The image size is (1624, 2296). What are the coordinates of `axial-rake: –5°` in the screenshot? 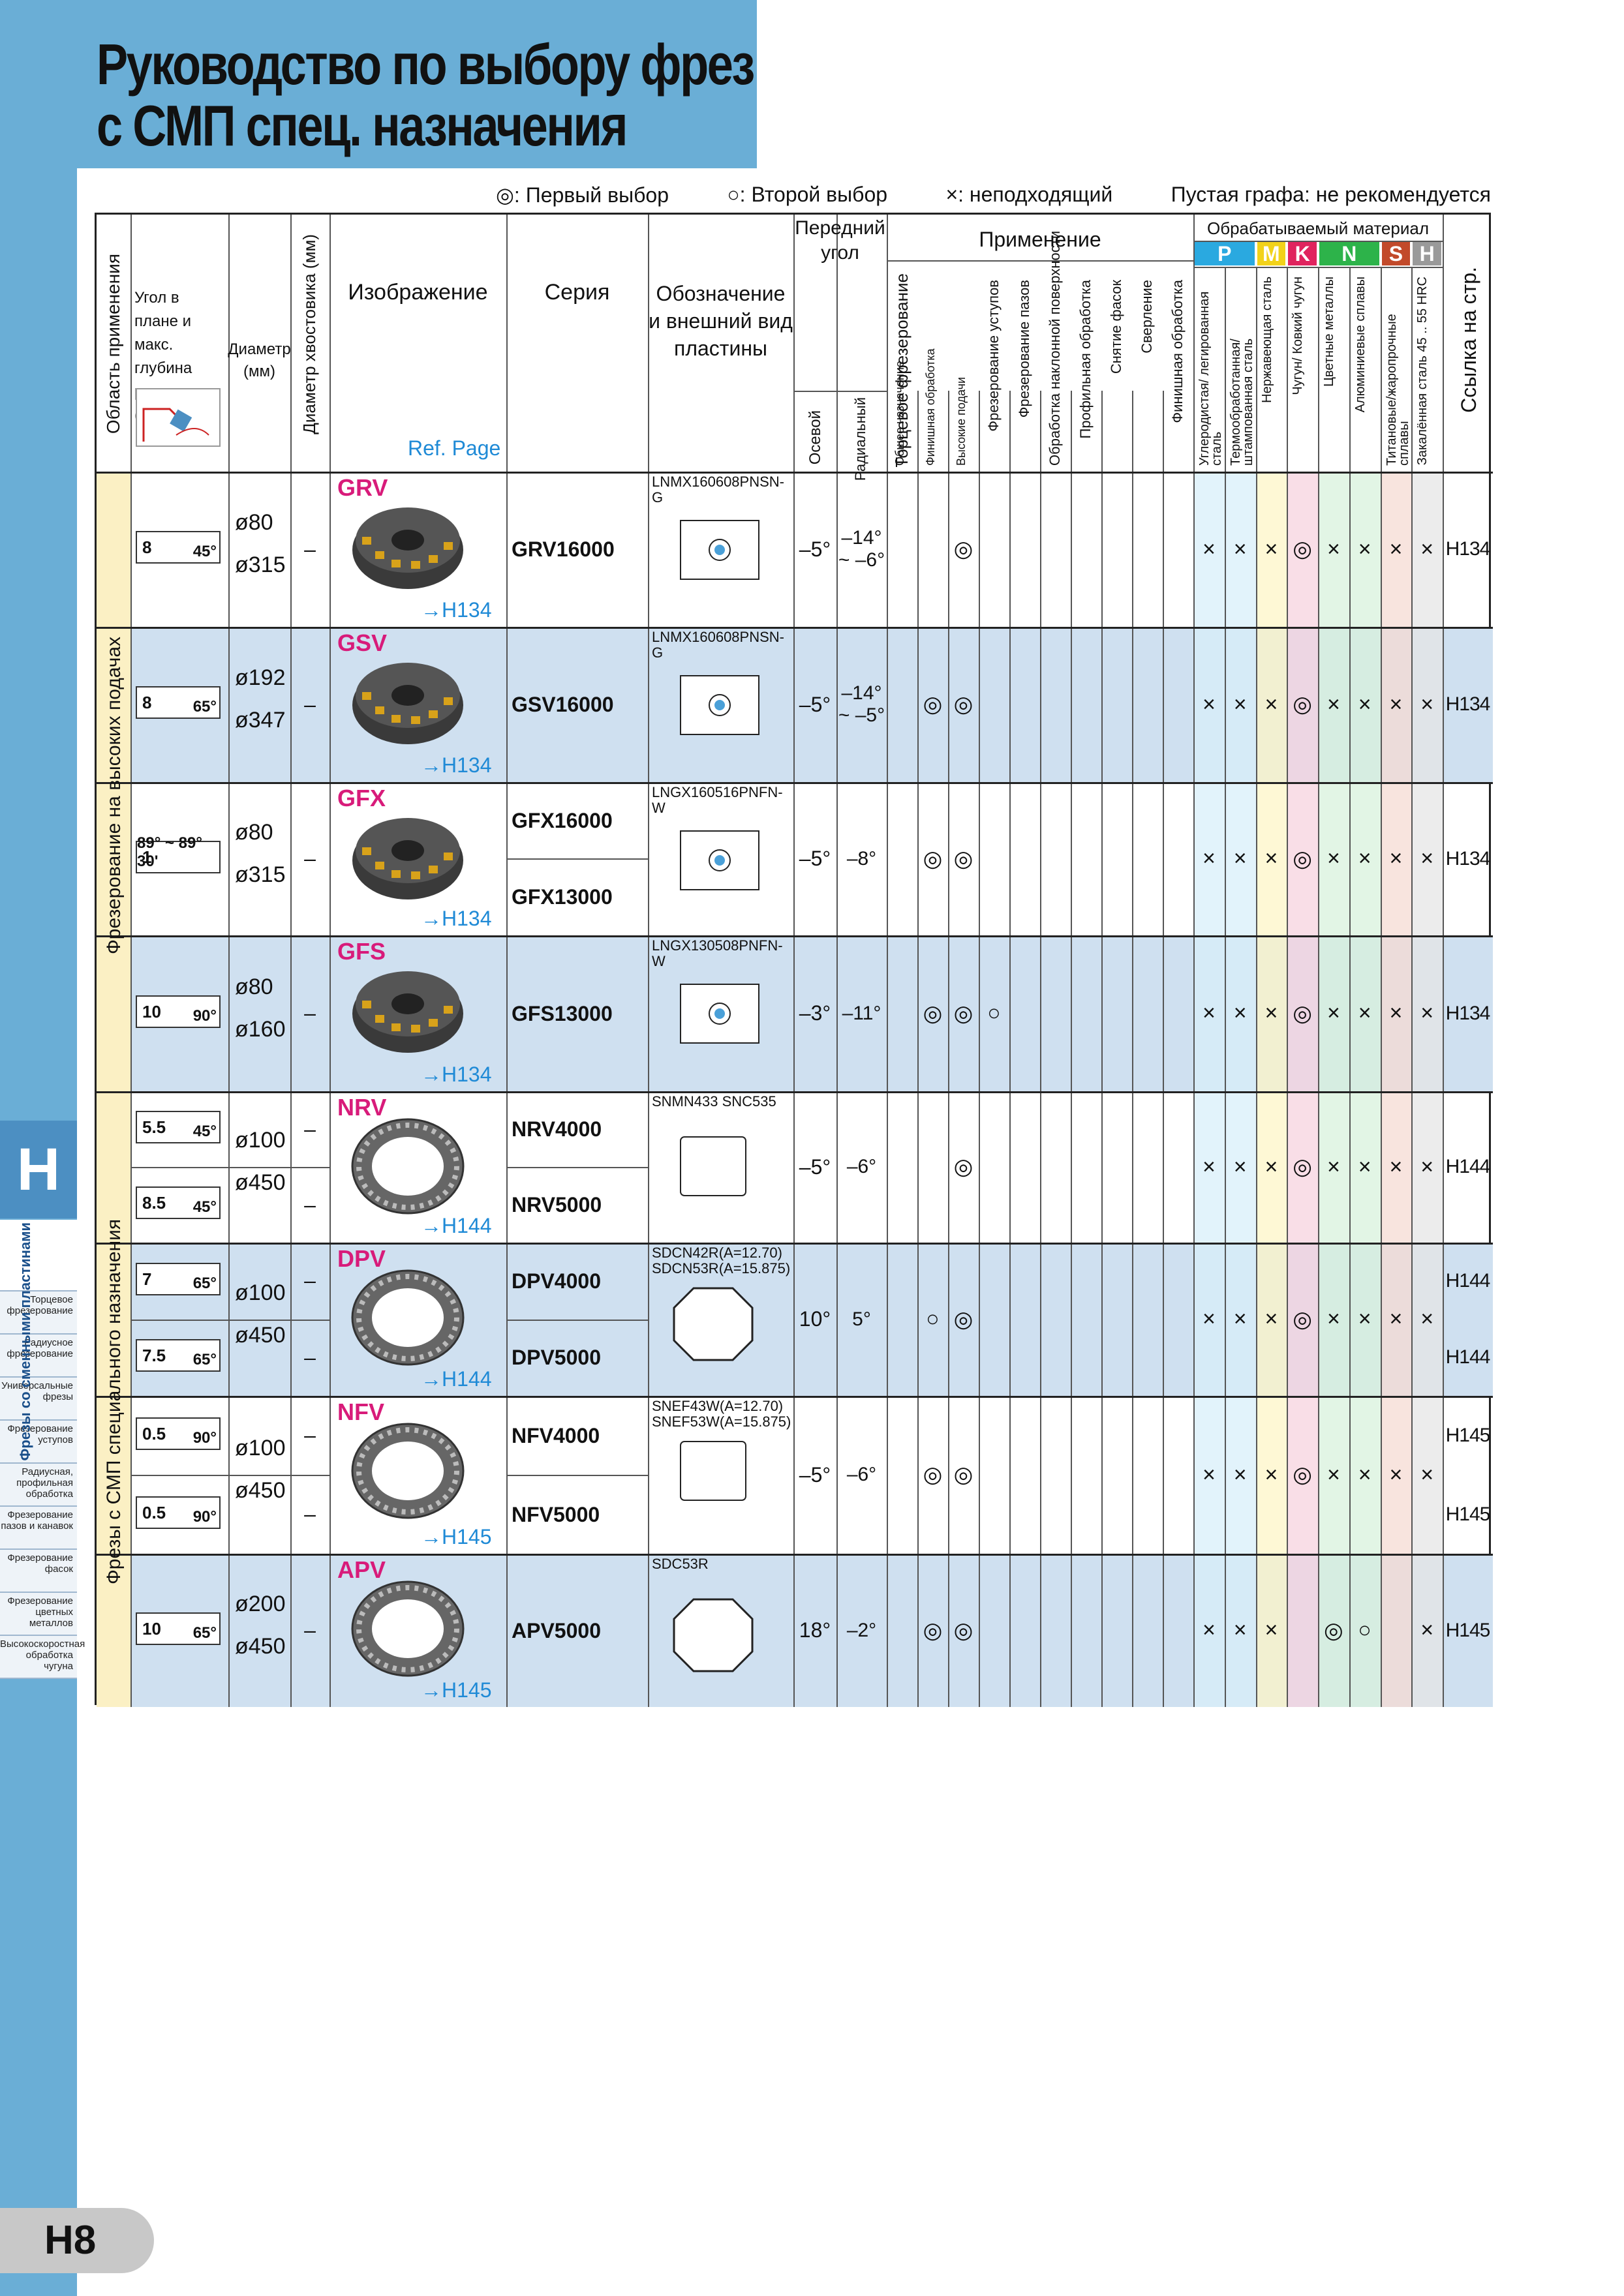 It's located at (815, 549).